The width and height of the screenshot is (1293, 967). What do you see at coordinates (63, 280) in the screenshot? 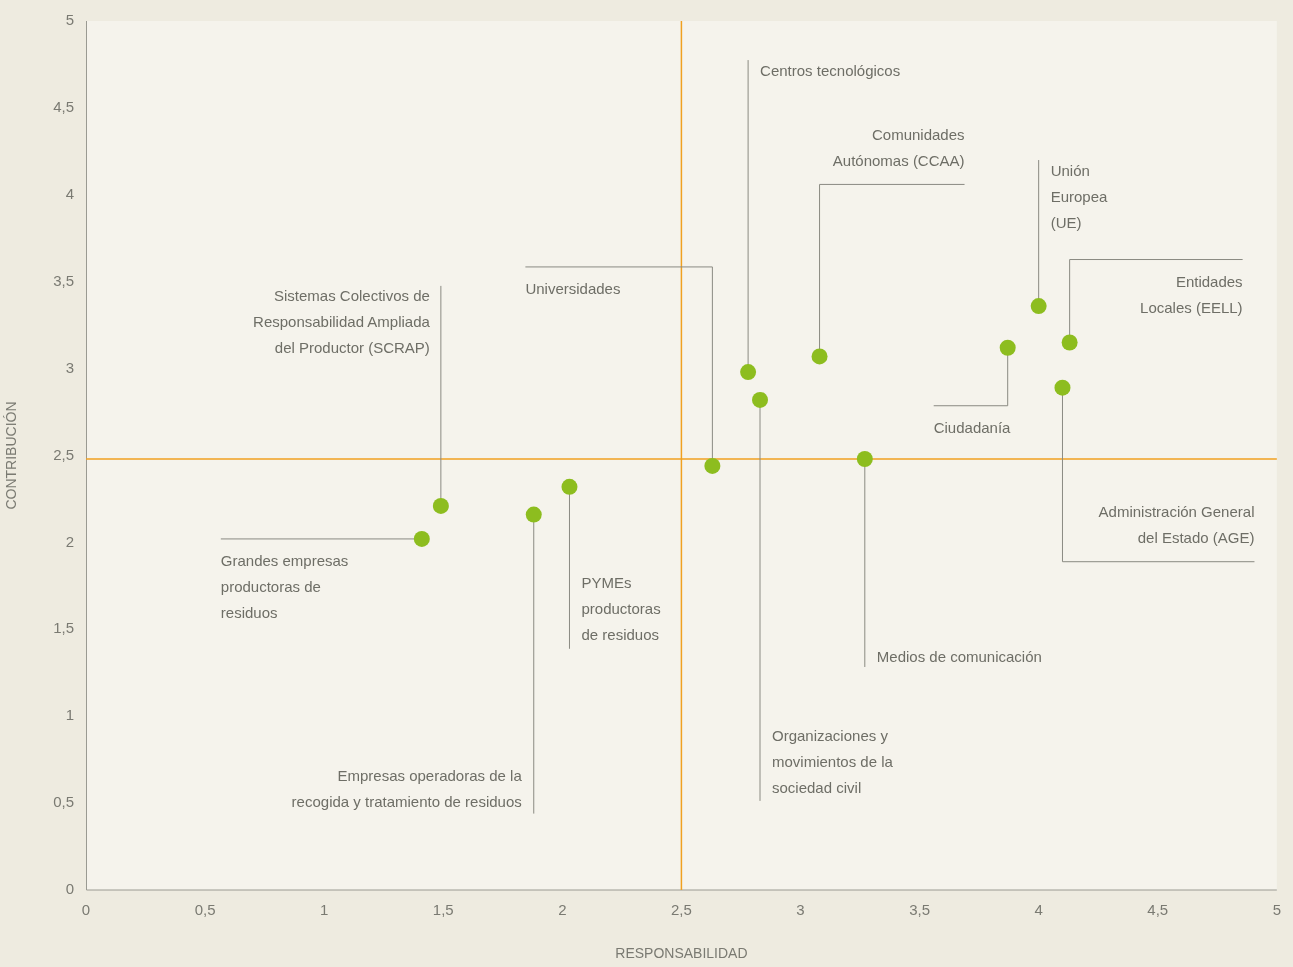
I see `y-tick-label: 3,5` at bounding box center [63, 280].